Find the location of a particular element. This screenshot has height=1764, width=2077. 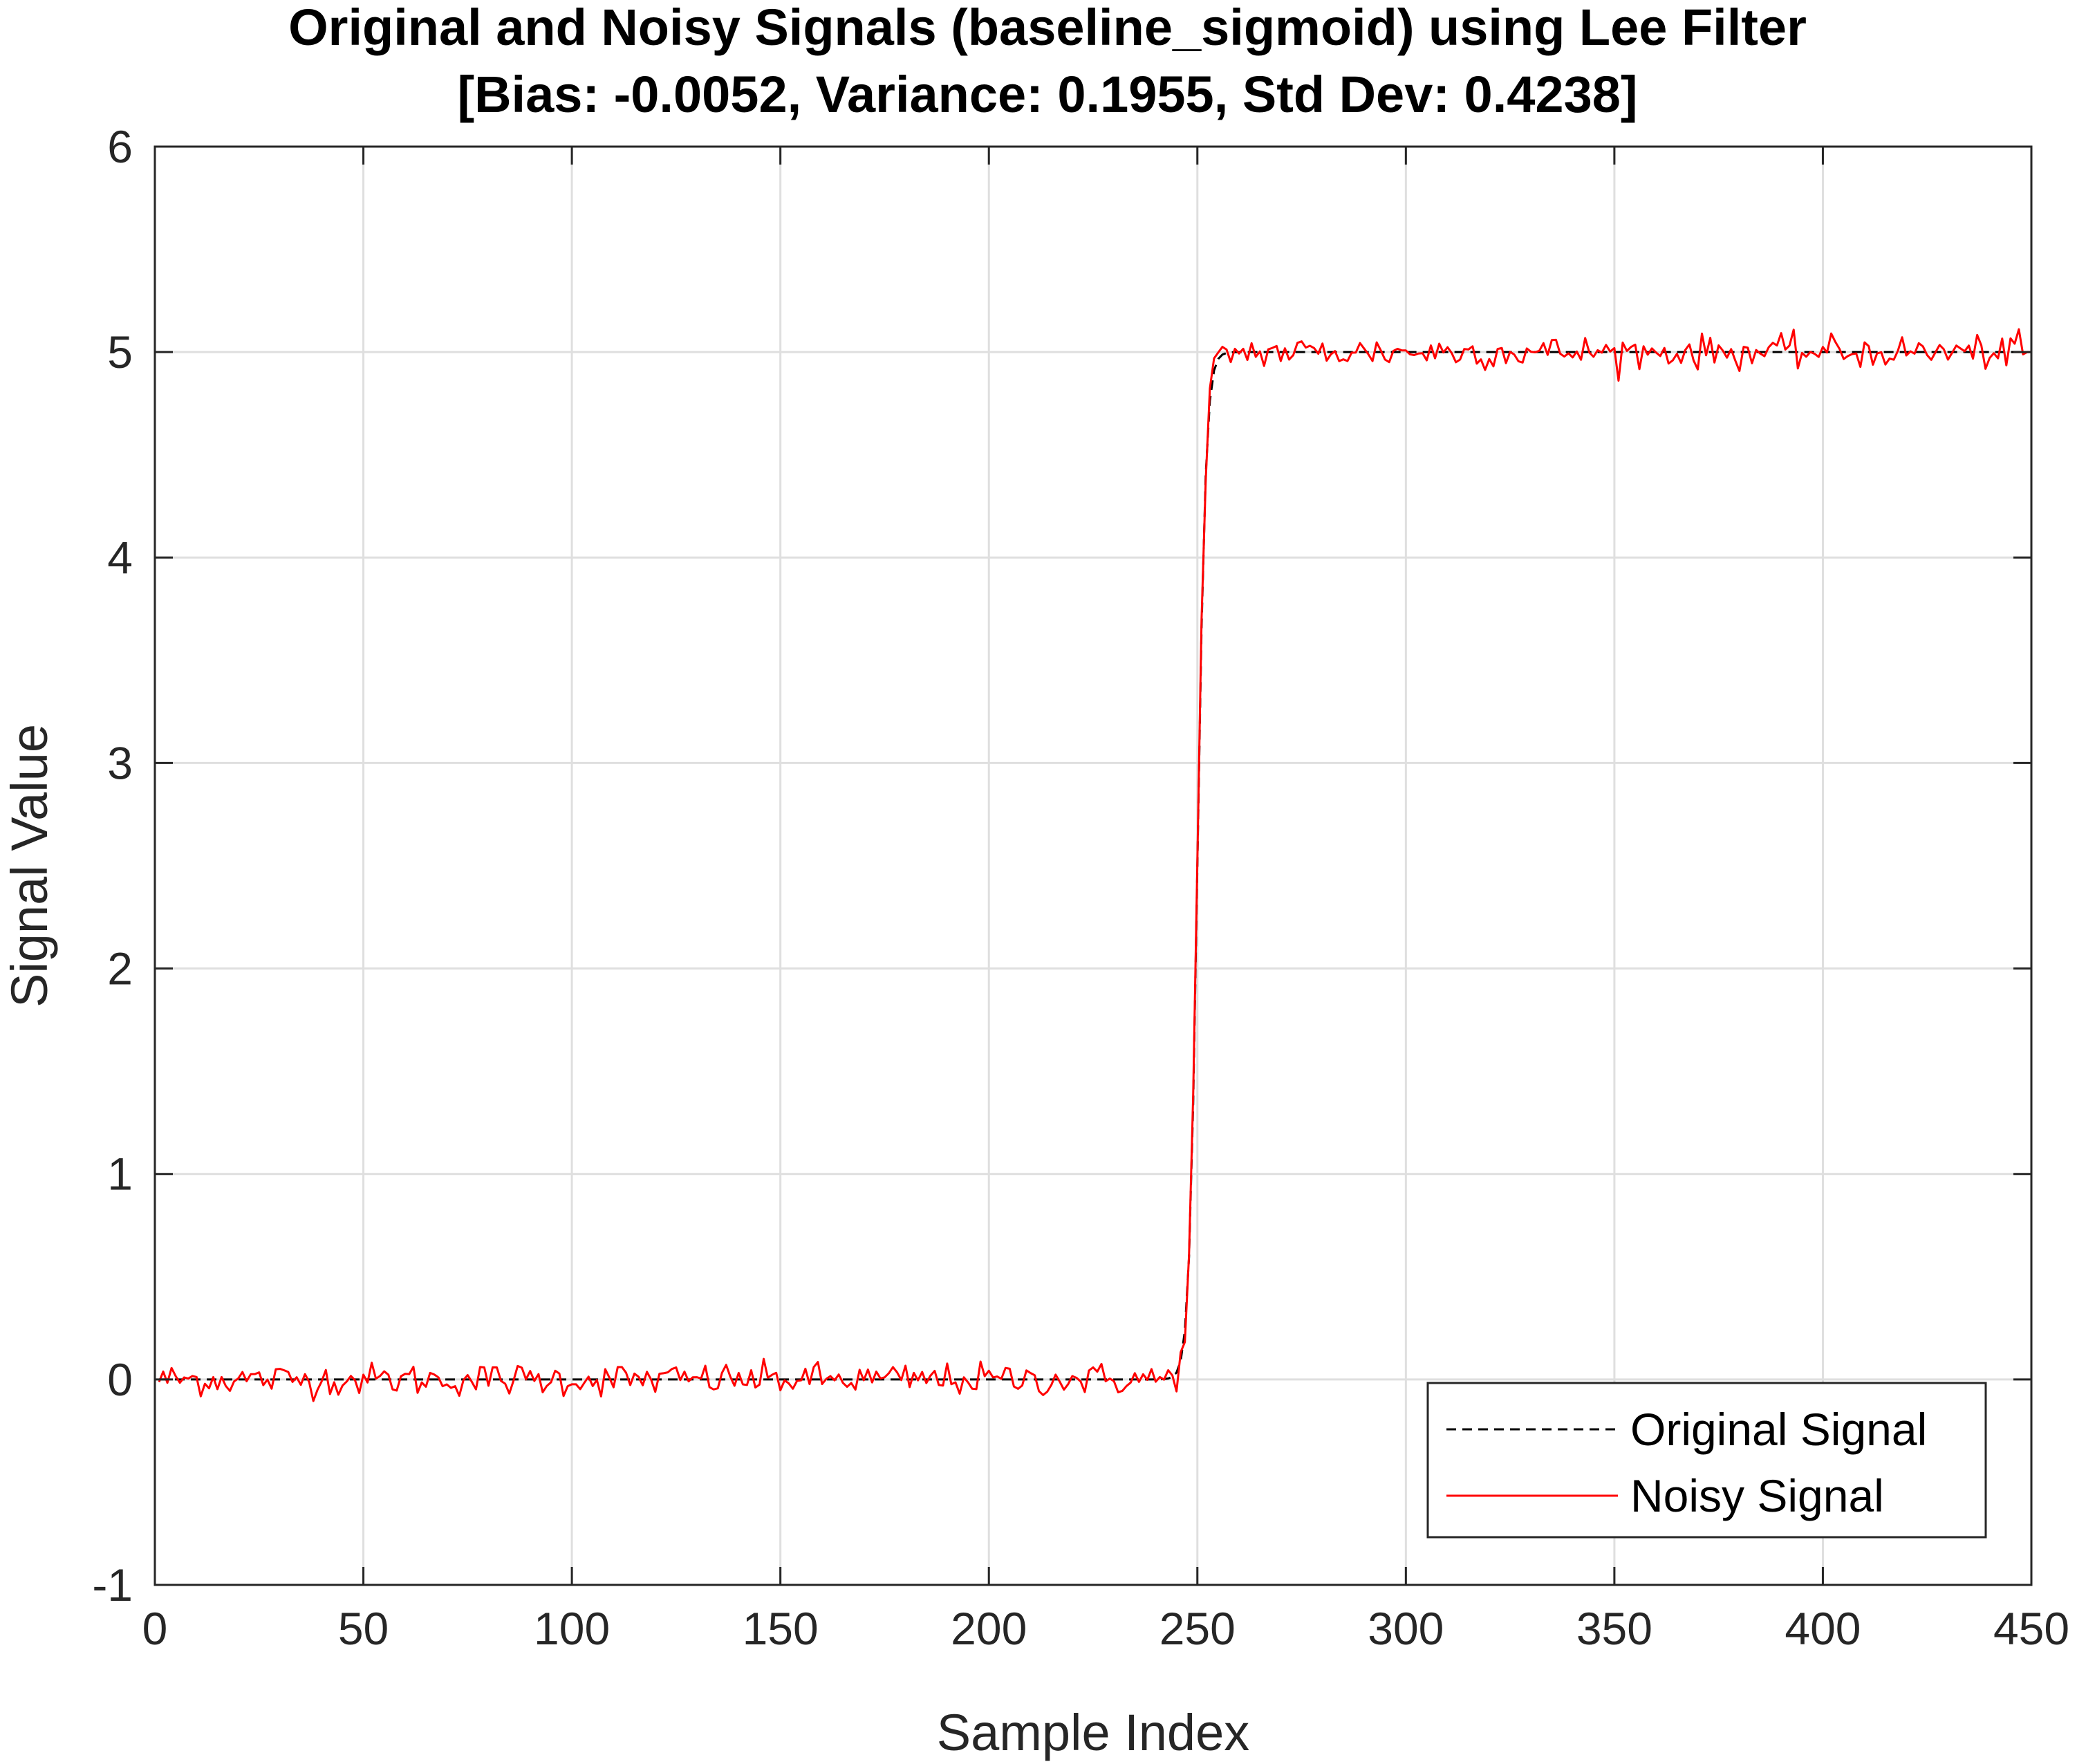

y-tick-label: -1 is located at coordinates (113, 1584).